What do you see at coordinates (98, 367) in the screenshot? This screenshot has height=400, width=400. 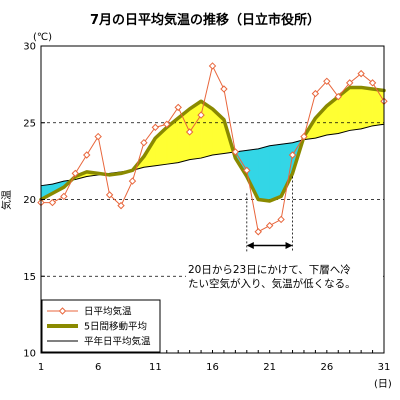 I see `x-tick-label-6: 6` at bounding box center [98, 367].